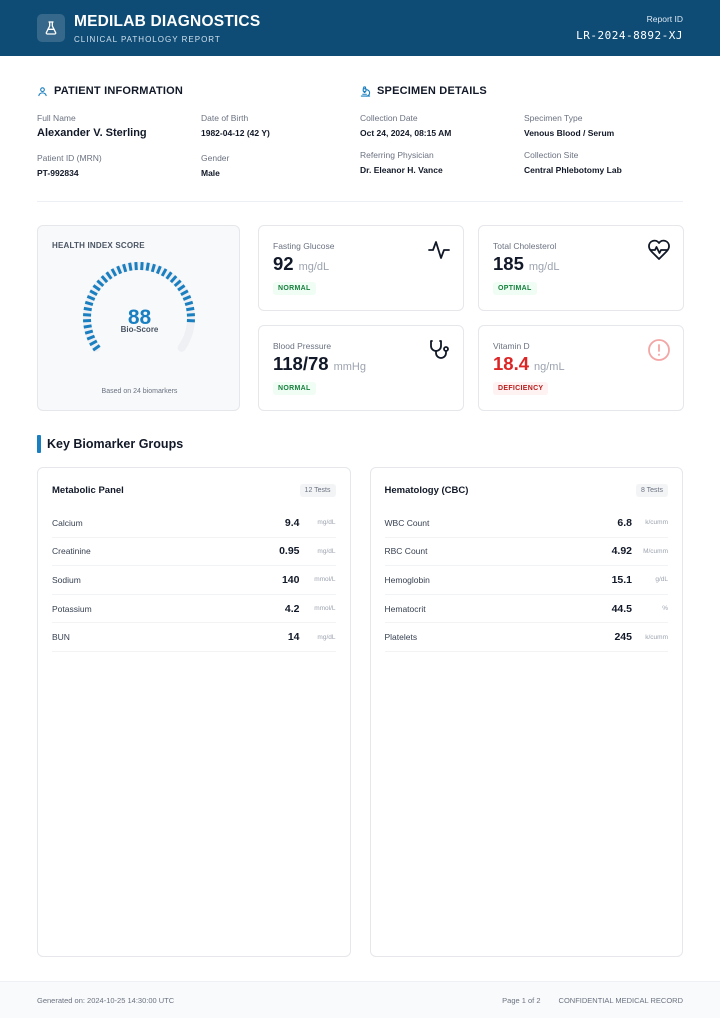 Image resolution: width=720 pixels, height=1018 pixels. Describe the element at coordinates (508, 263) in the screenshot. I see `metric-value: 185` at that location.